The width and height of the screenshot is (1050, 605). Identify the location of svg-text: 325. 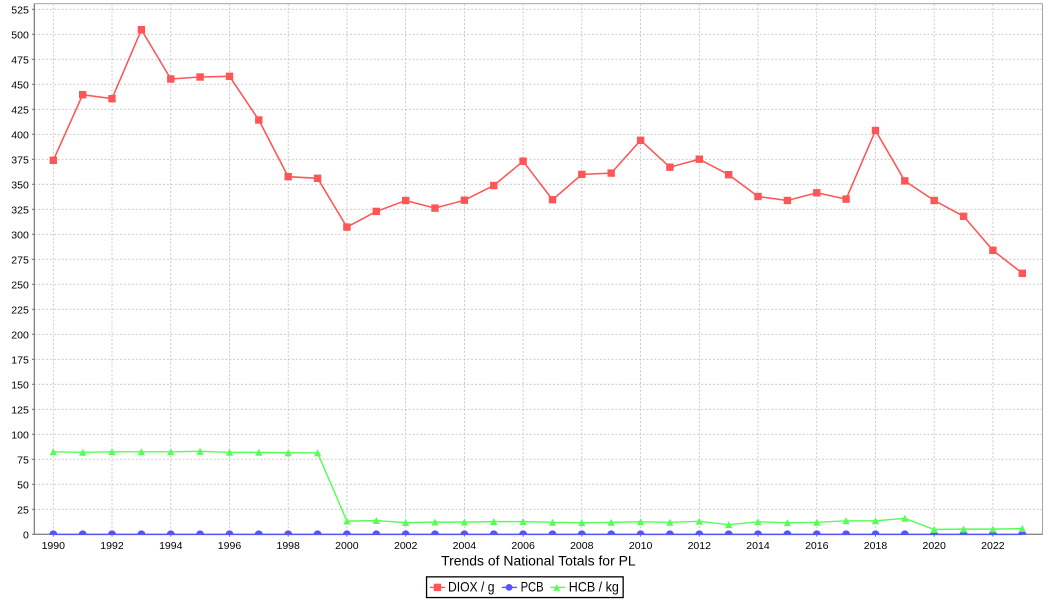
(20, 211).